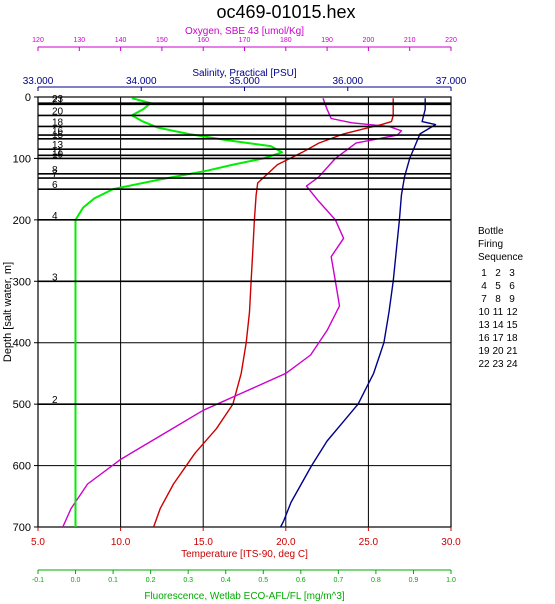 This screenshot has height=604, width=555. I want to click on legend-bottle-number: 11, so click(498, 312).